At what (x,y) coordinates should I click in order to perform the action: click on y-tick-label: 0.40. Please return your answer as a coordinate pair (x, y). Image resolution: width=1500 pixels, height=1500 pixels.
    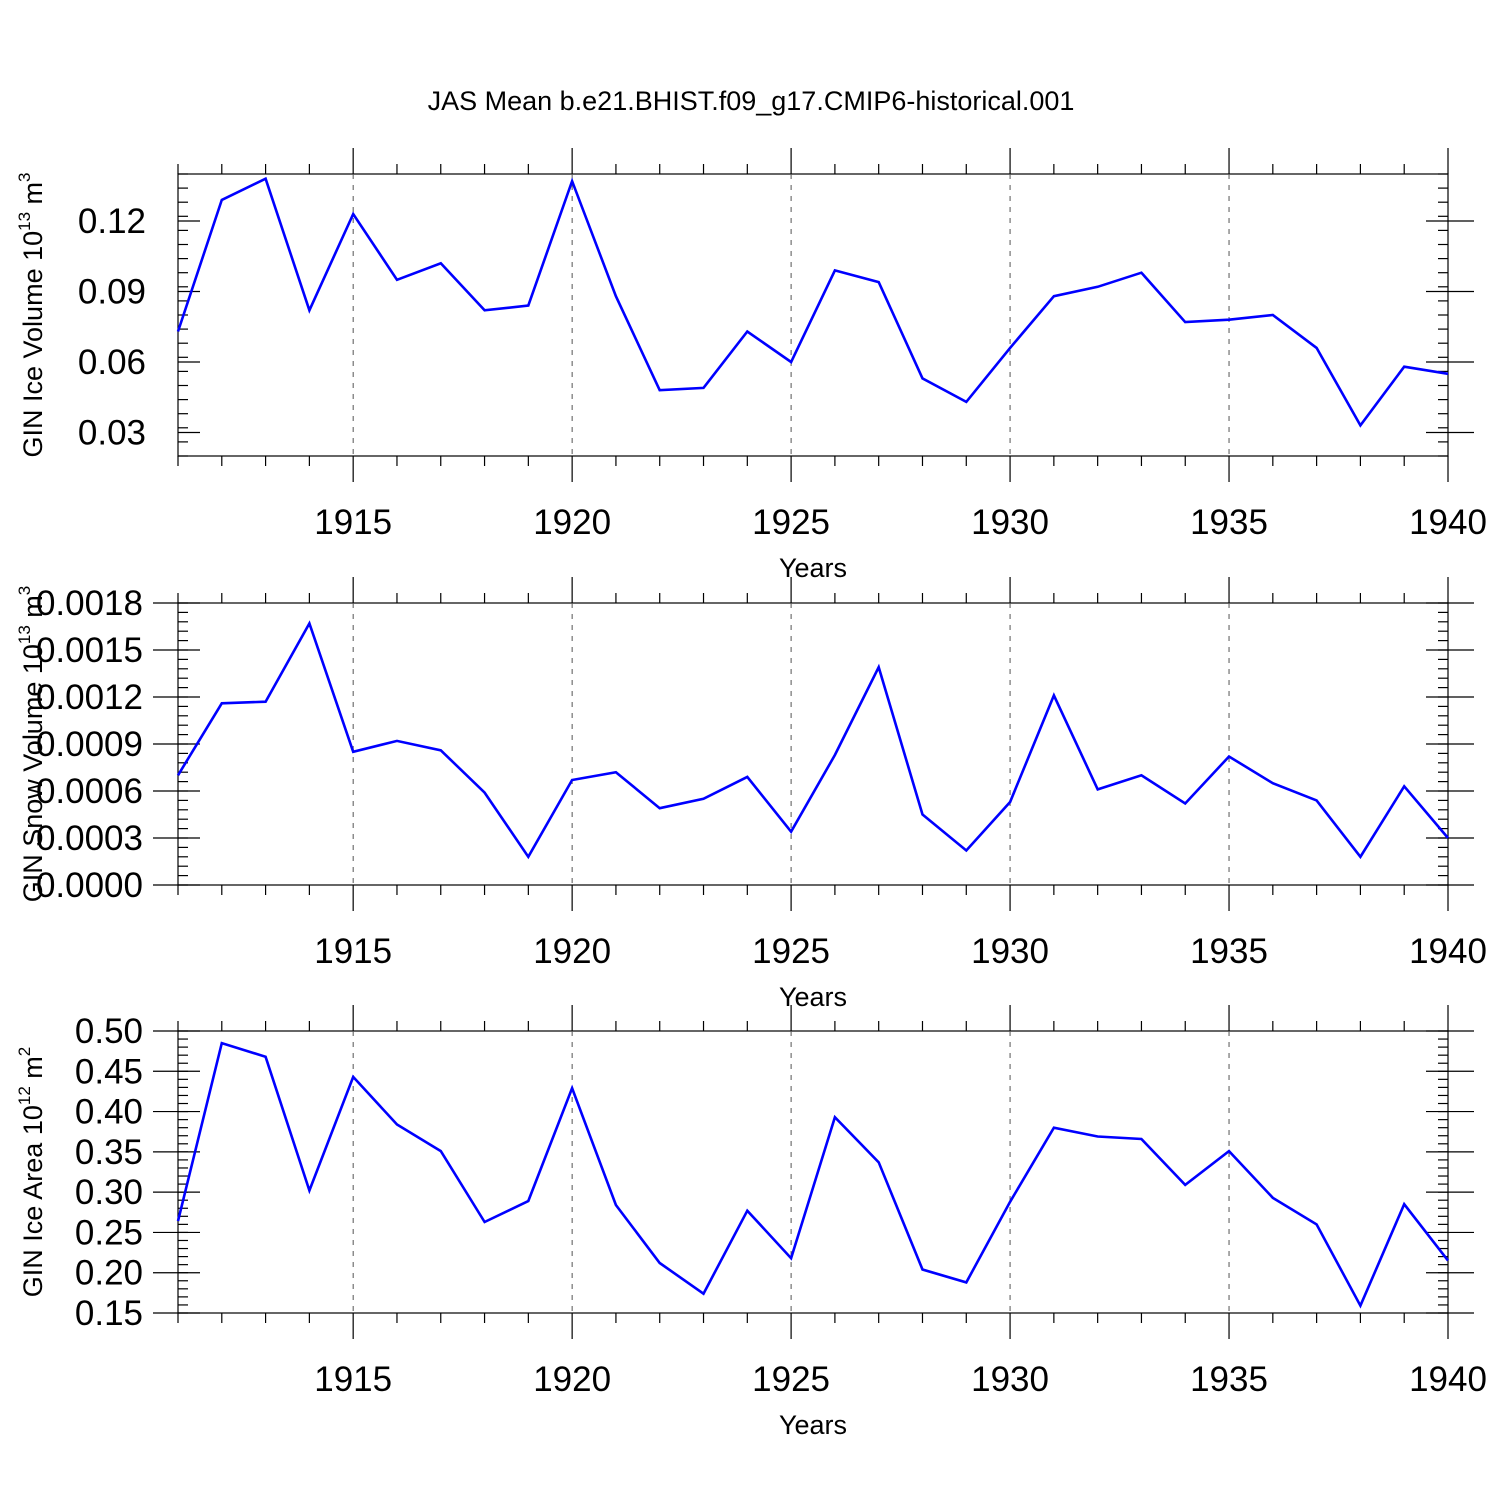
    Looking at the image, I should click on (109, 1112).